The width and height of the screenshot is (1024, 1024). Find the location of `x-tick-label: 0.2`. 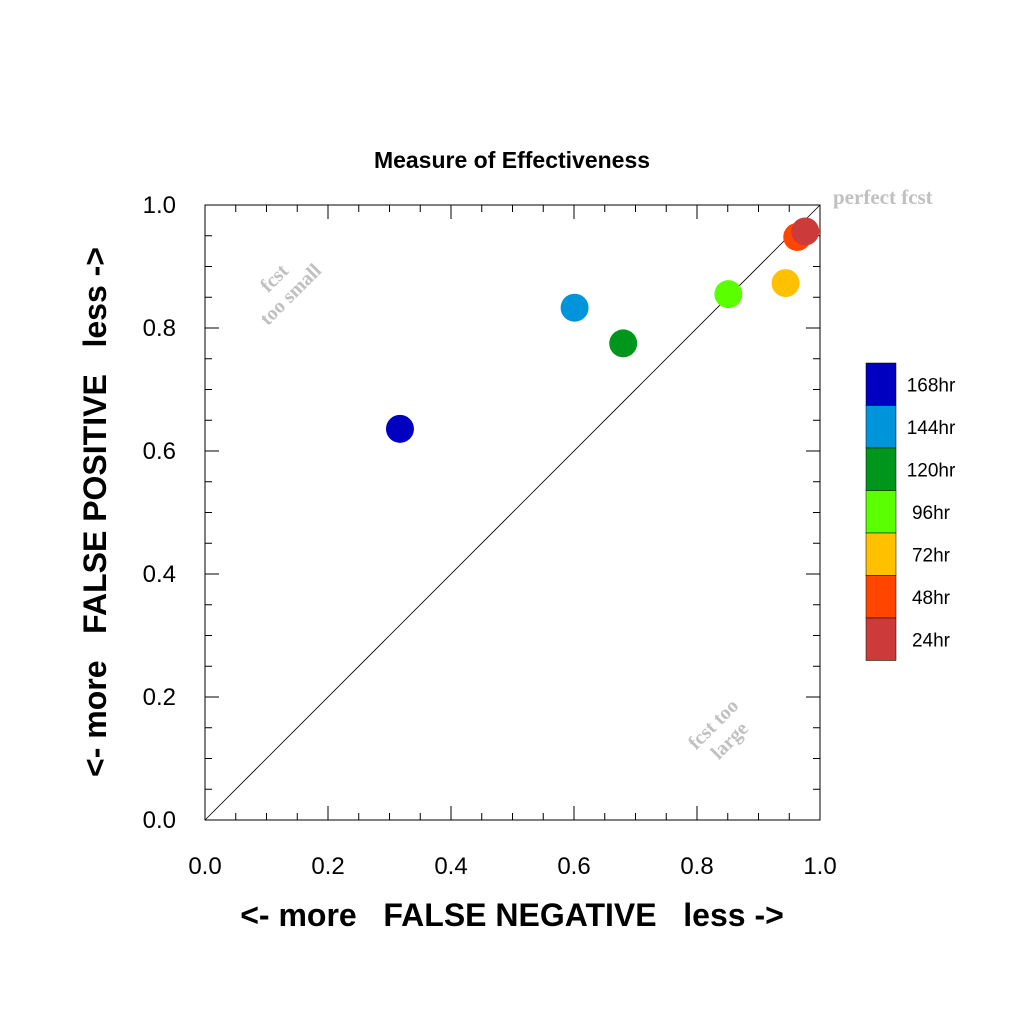

x-tick-label: 0.2 is located at coordinates (327, 866).